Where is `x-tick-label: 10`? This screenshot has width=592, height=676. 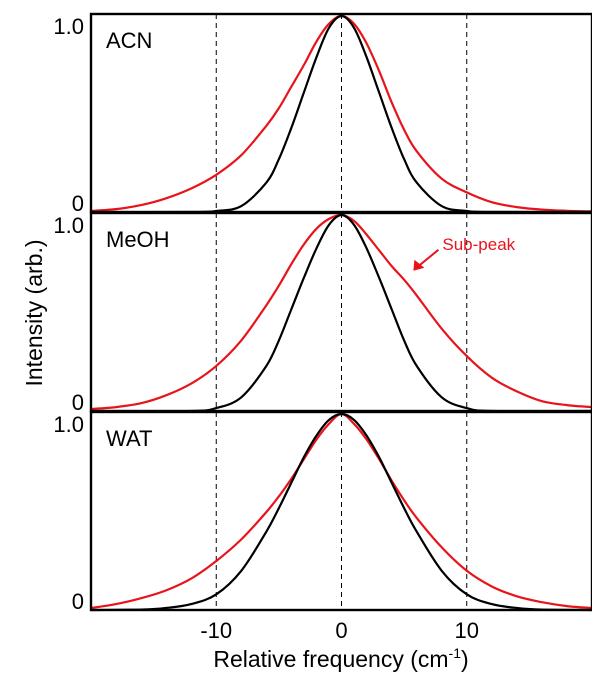 x-tick-label: 10 is located at coordinates (467, 630).